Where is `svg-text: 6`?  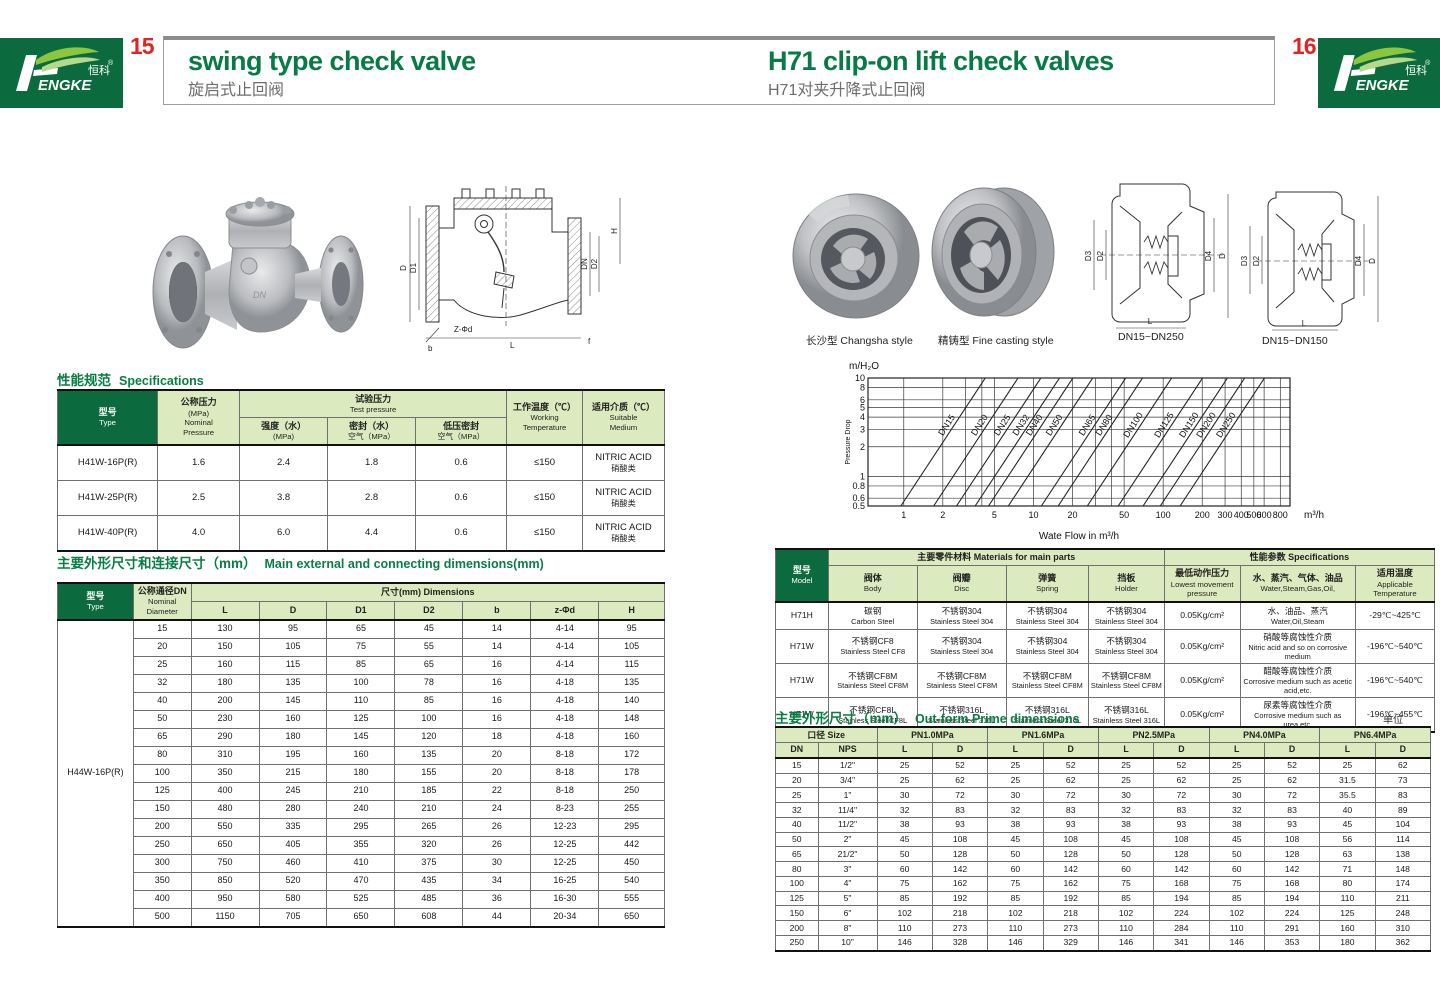
svg-text: 6 is located at coordinates (862, 400).